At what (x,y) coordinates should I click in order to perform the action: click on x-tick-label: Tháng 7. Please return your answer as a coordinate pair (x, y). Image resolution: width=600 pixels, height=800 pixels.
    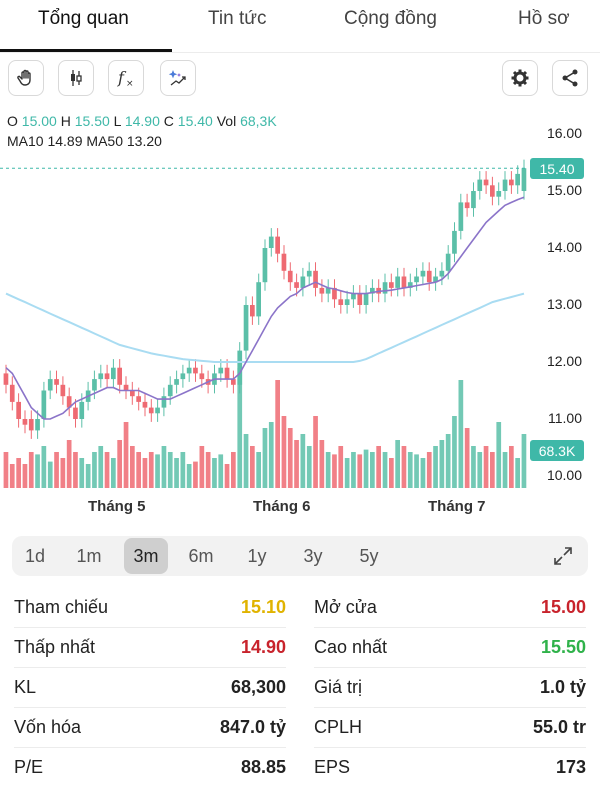
    Looking at the image, I should click on (457, 506).